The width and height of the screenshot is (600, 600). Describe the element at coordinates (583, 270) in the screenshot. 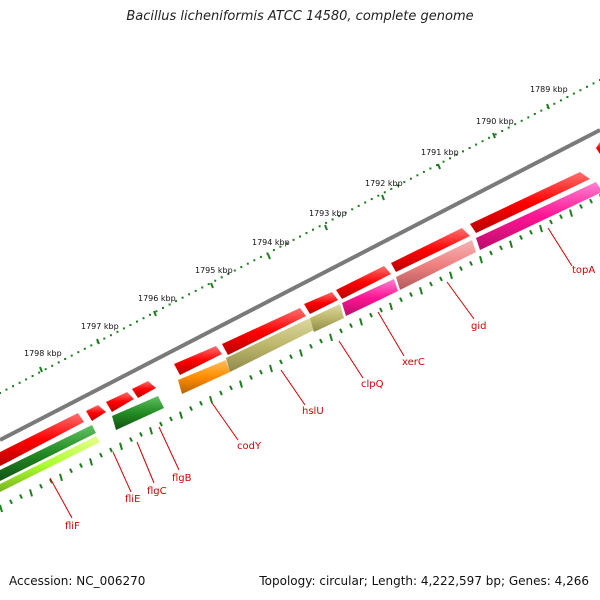

I see `gene-label-topA: topA` at that location.